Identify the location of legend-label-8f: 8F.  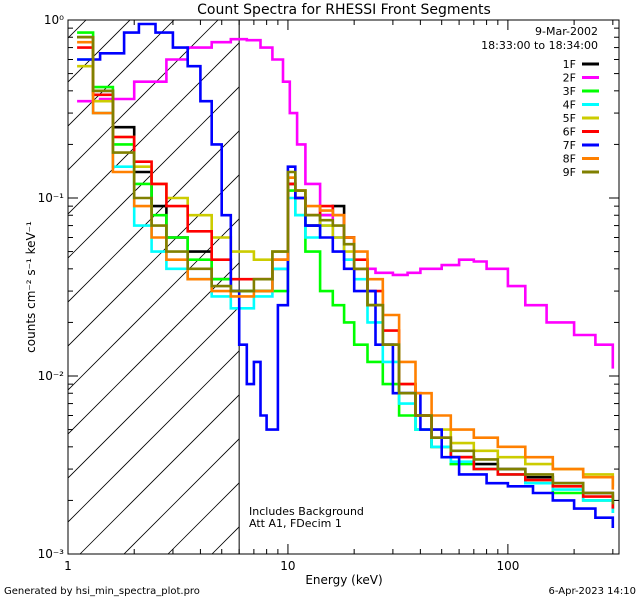
(569, 159).